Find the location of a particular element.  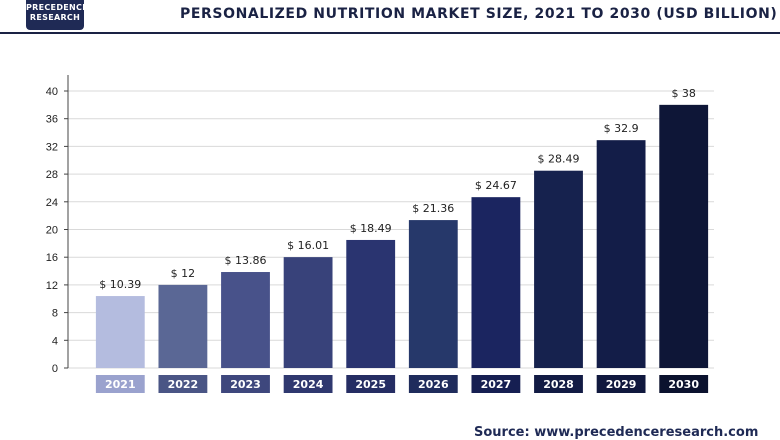

y-tick-label: 28 is located at coordinates (52, 175).